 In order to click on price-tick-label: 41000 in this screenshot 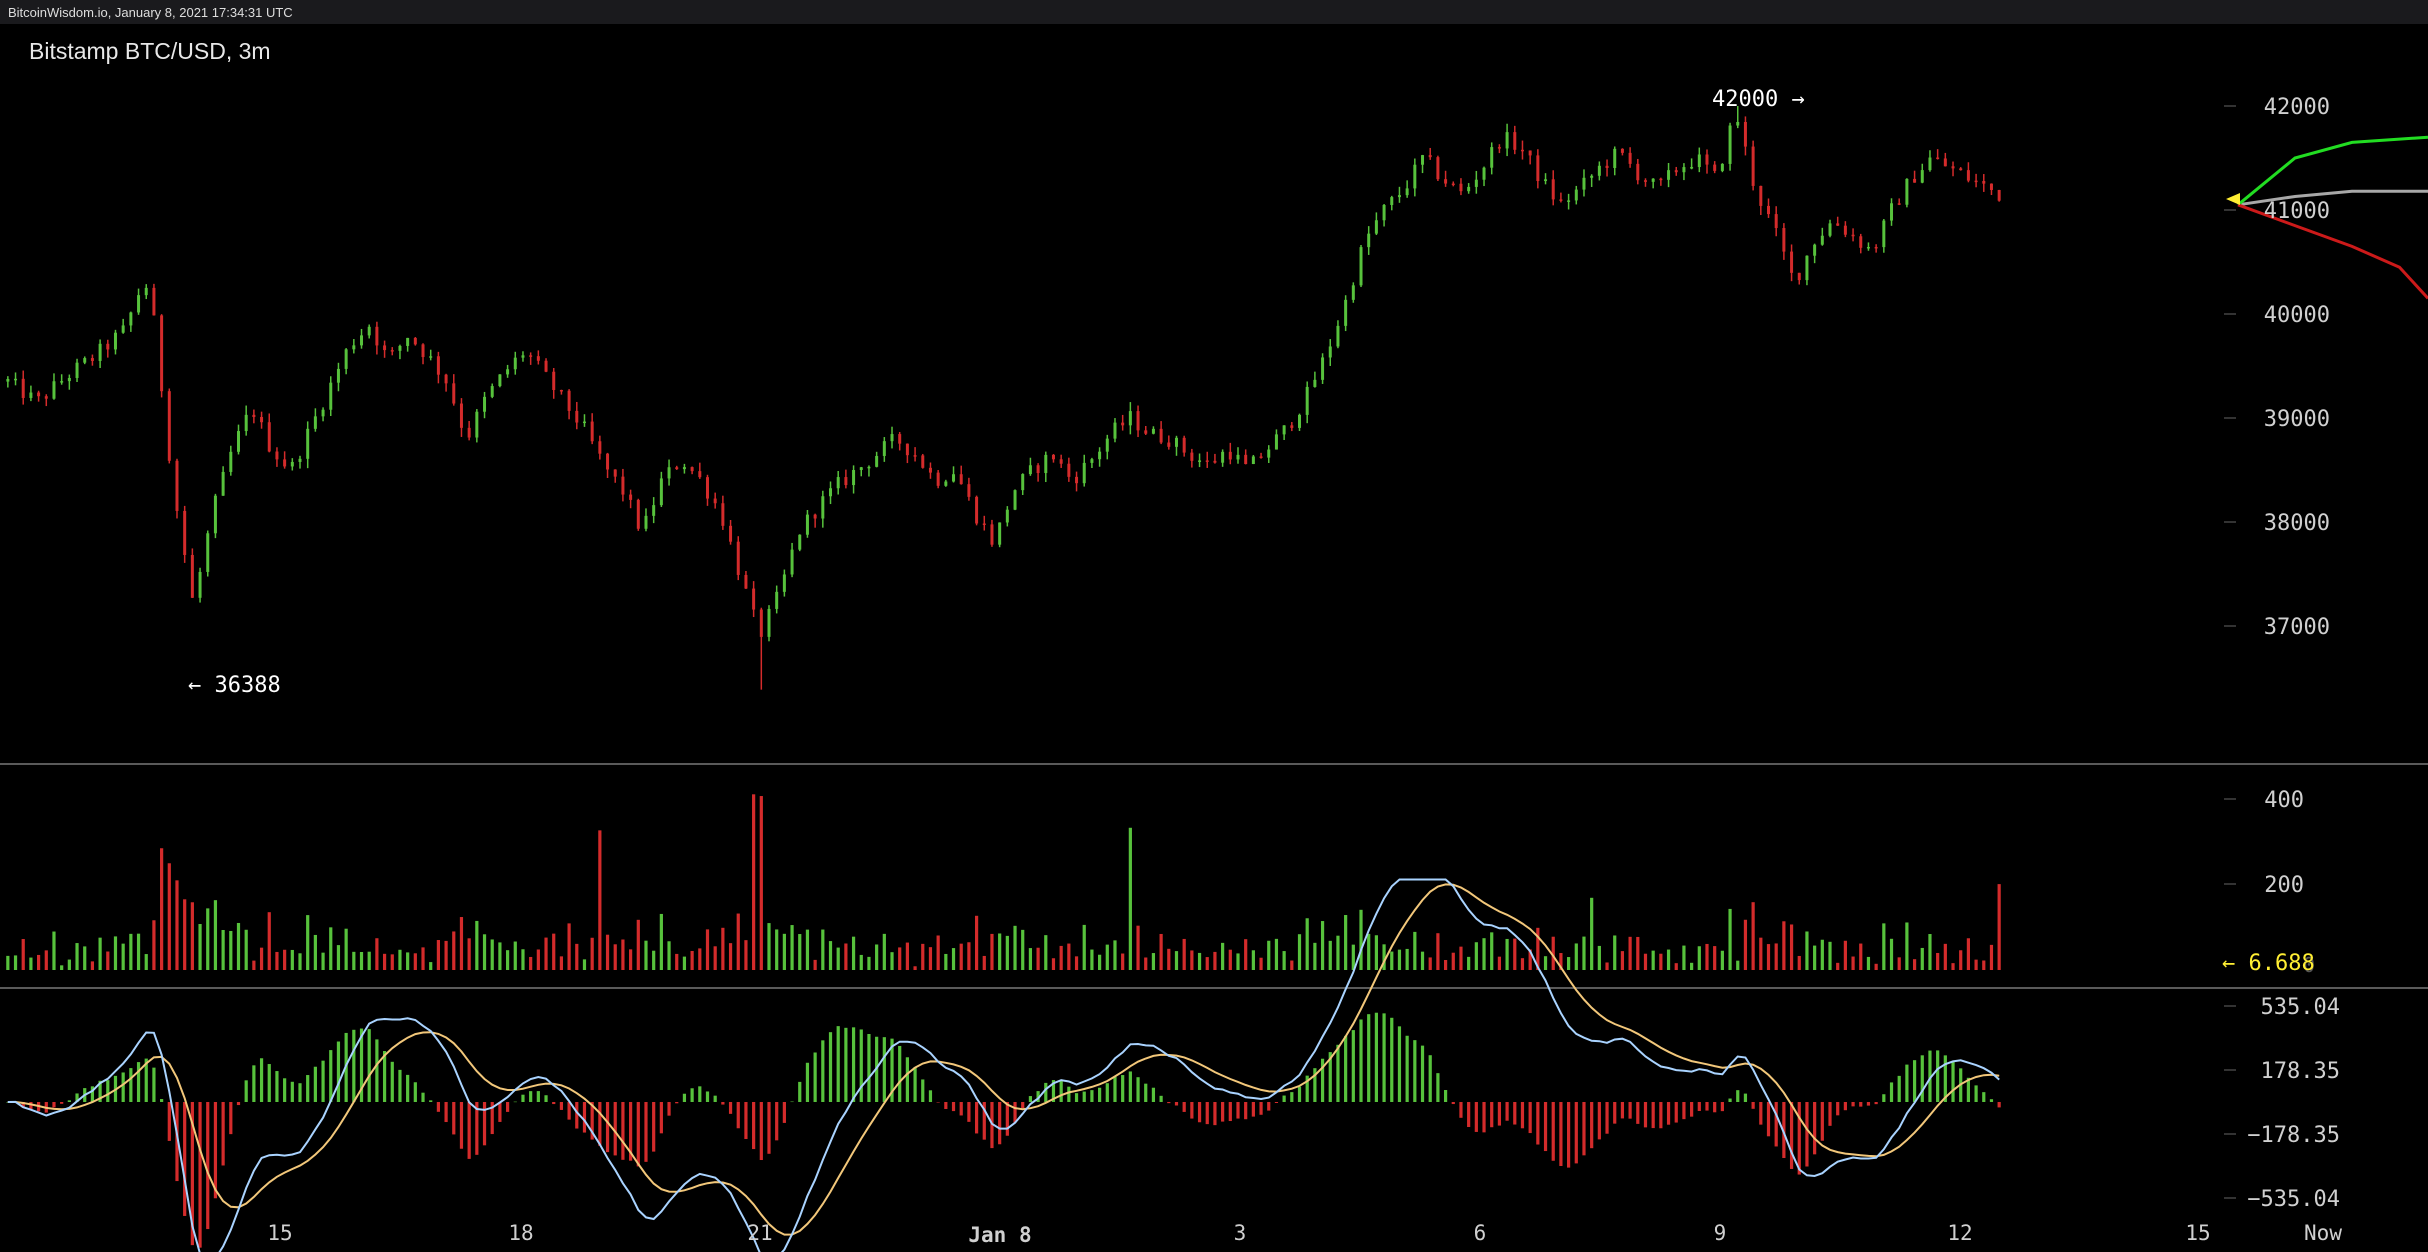, I will do `click(2297, 211)`.